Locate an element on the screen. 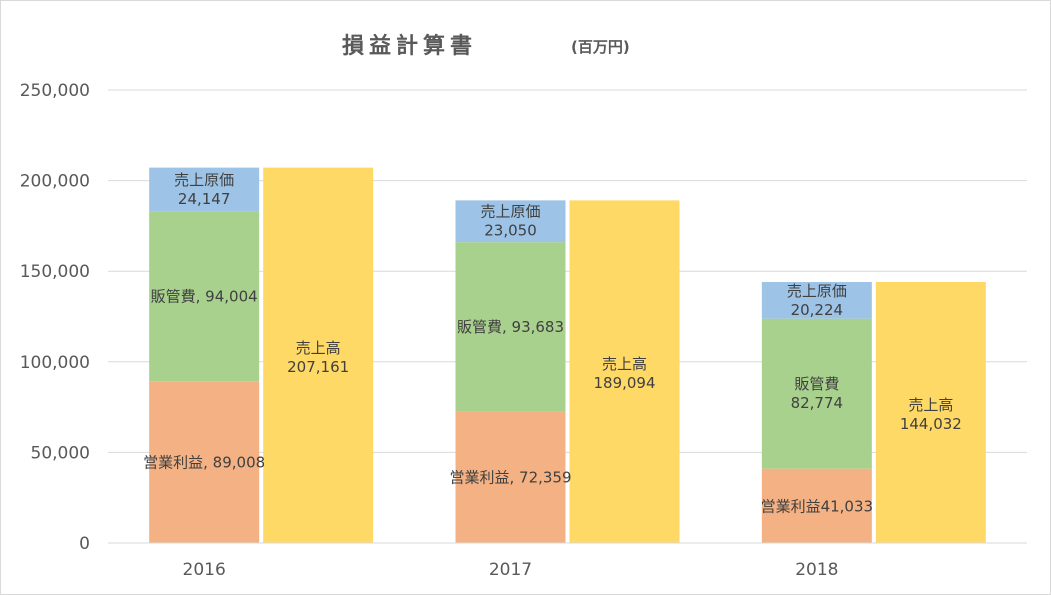 The width and height of the screenshot is (1051, 595). data-label-販管費: 販管費, 94,004 is located at coordinates (204, 297).